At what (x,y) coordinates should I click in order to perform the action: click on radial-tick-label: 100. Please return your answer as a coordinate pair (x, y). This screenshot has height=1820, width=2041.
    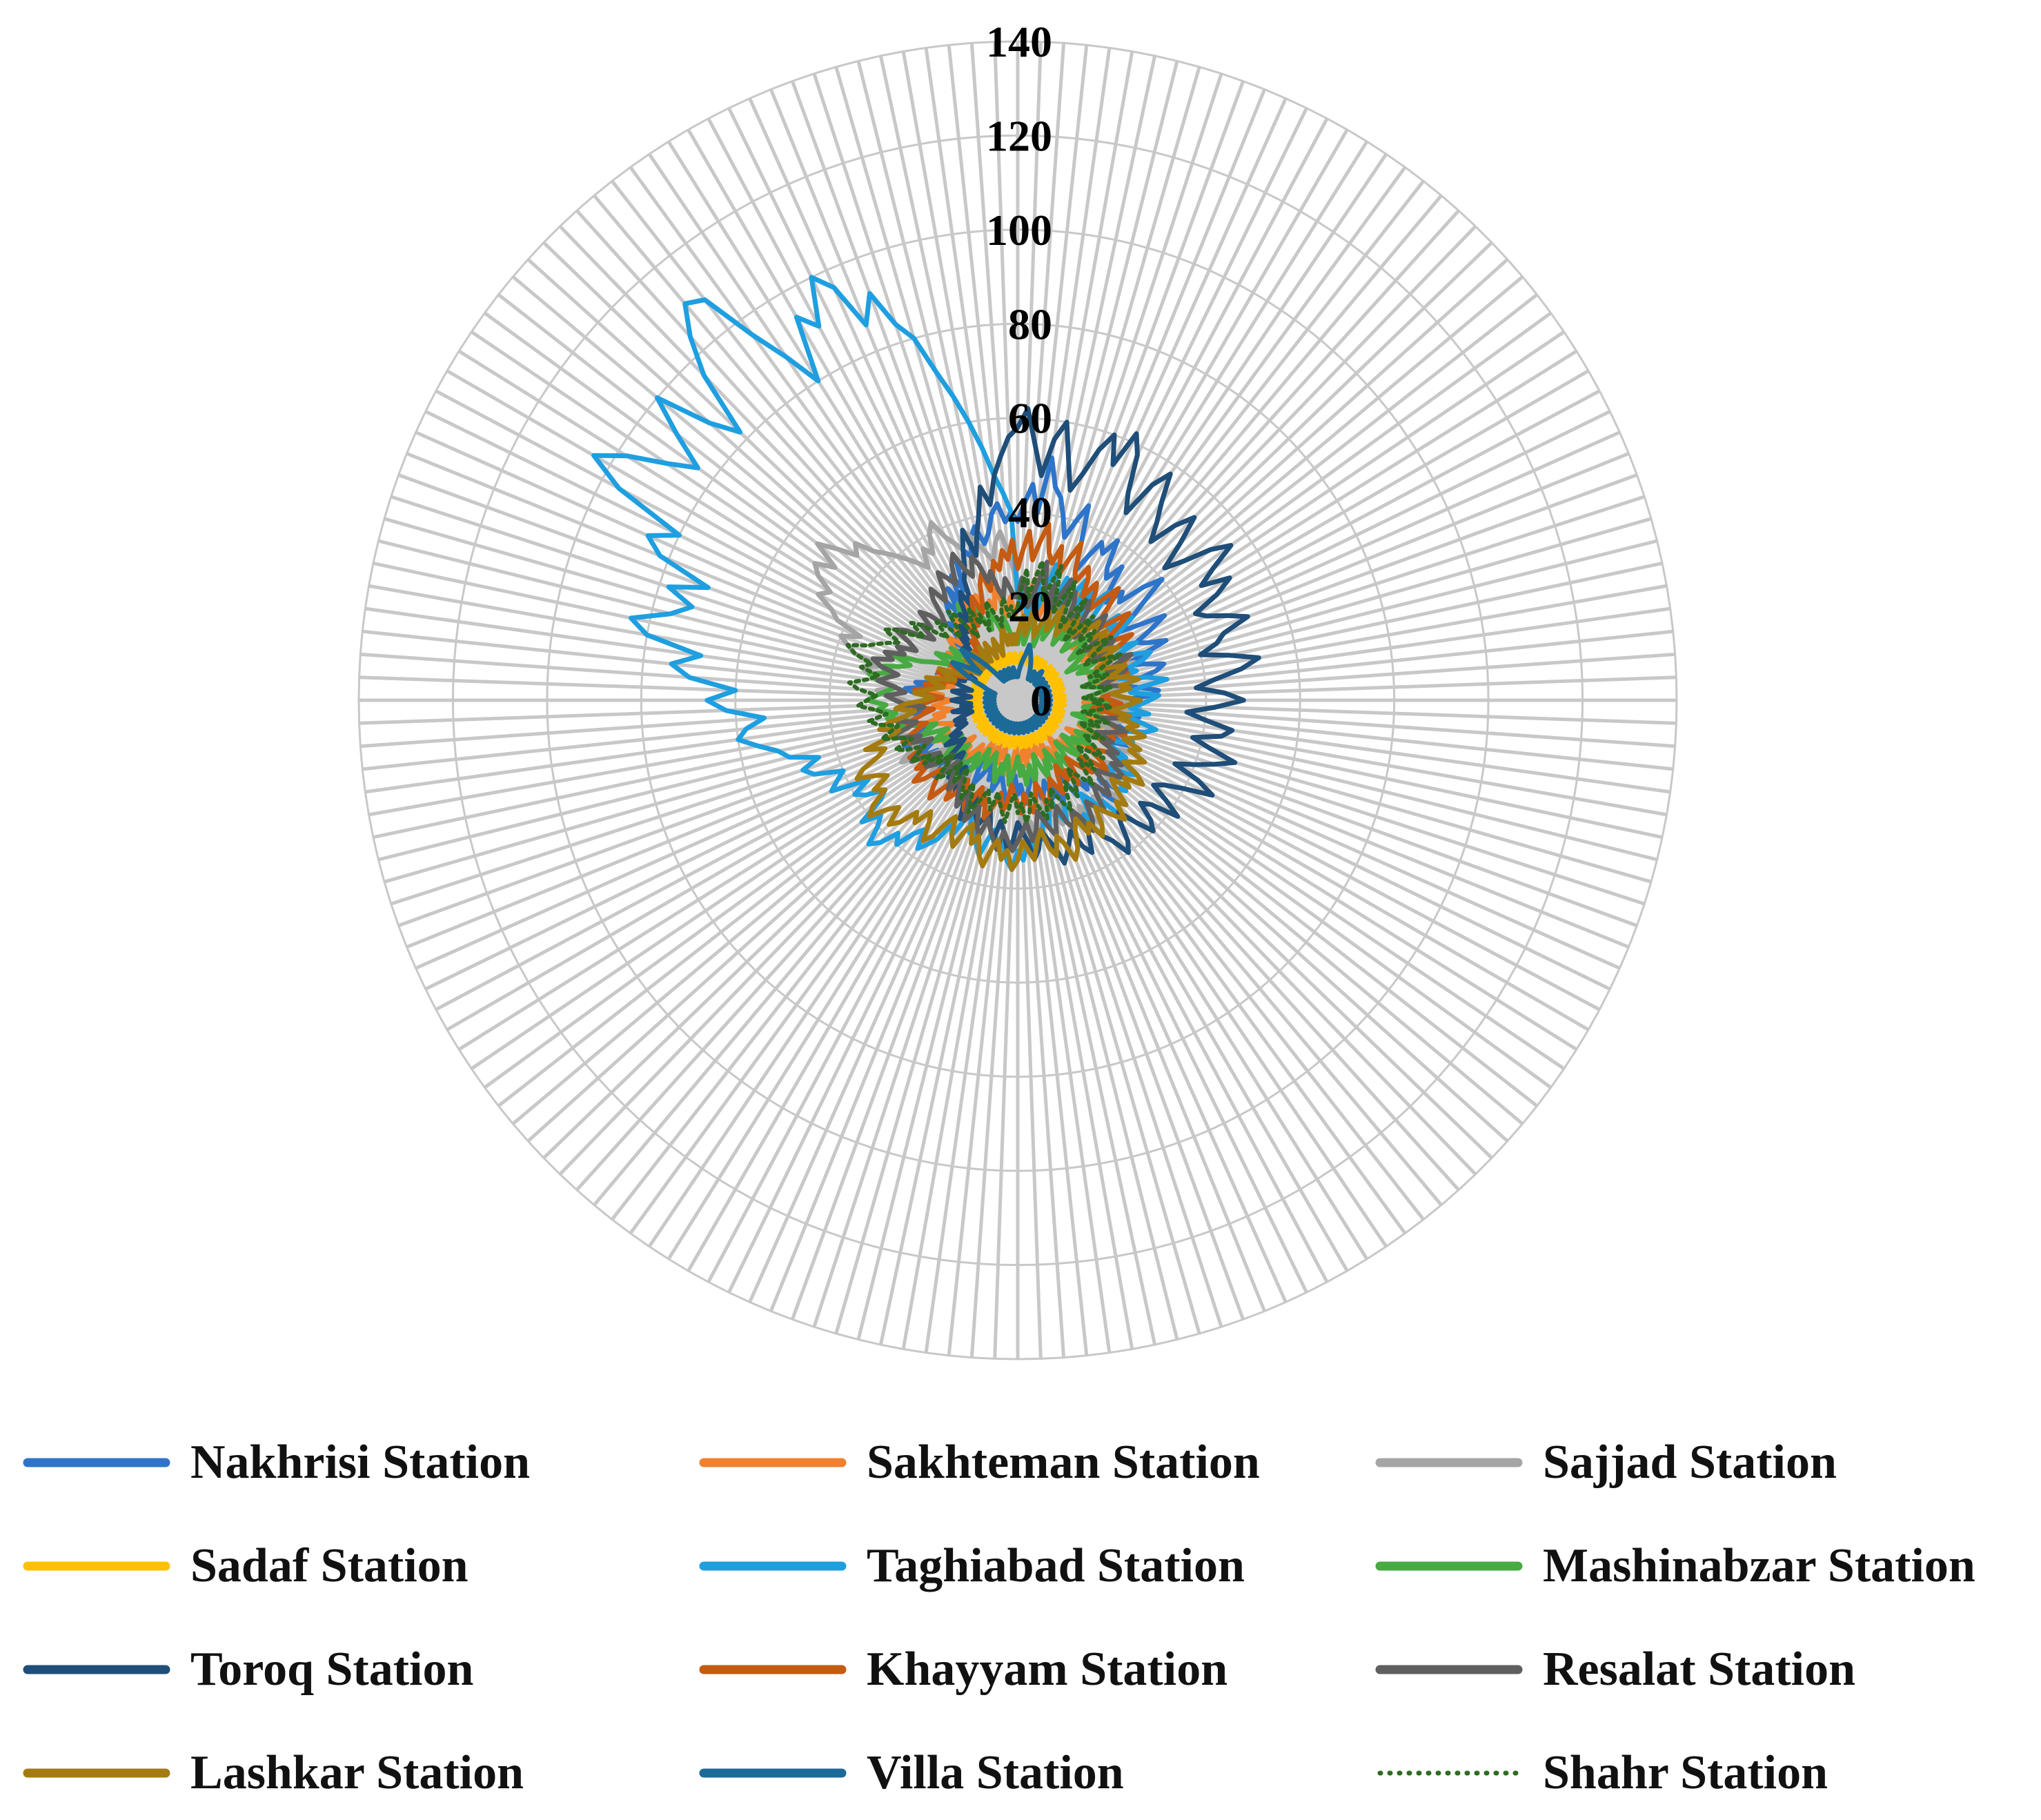
    Looking at the image, I should click on (1019, 230).